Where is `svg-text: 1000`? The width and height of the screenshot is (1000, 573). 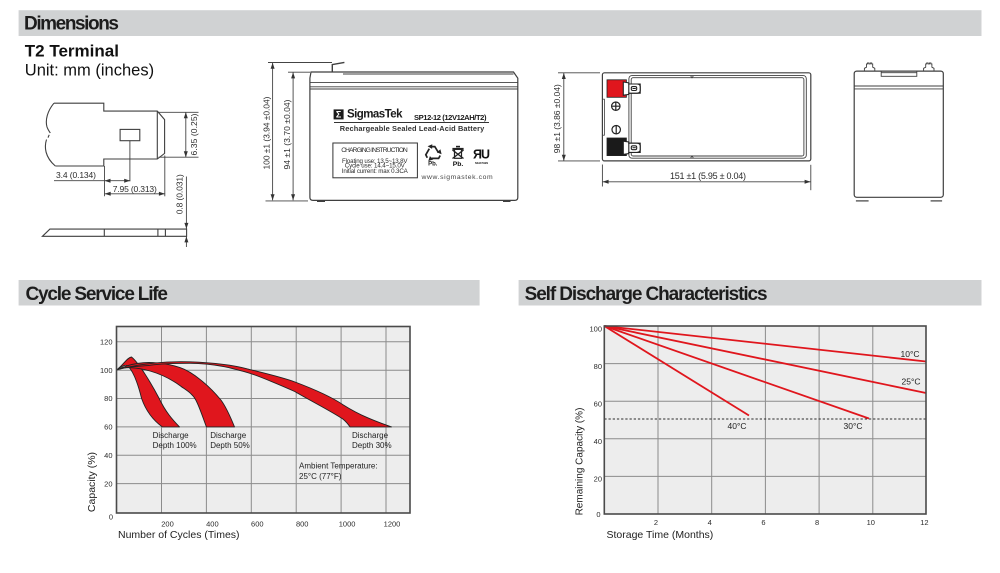 svg-text: 1000 is located at coordinates (347, 524).